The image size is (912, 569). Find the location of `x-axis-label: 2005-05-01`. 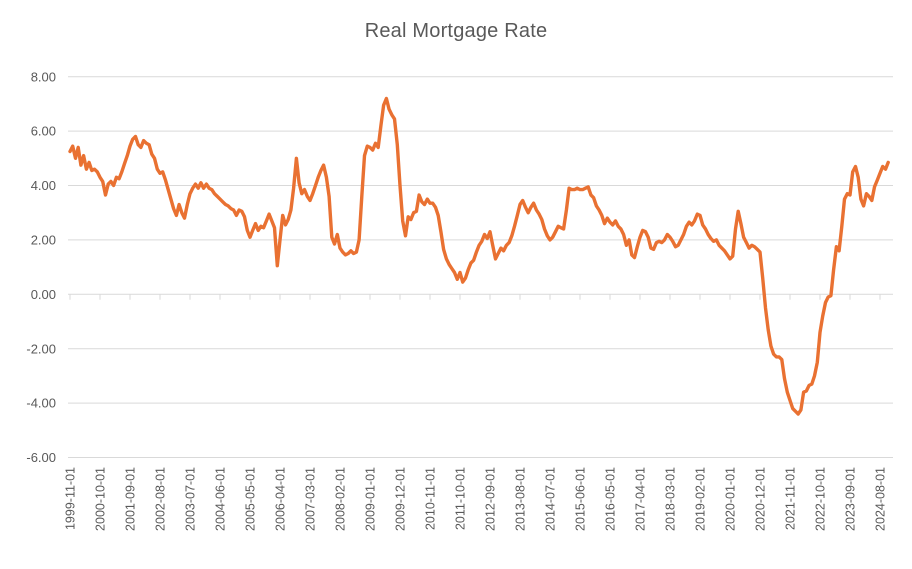

x-axis-label: 2005-05-01 is located at coordinates (250, 499).